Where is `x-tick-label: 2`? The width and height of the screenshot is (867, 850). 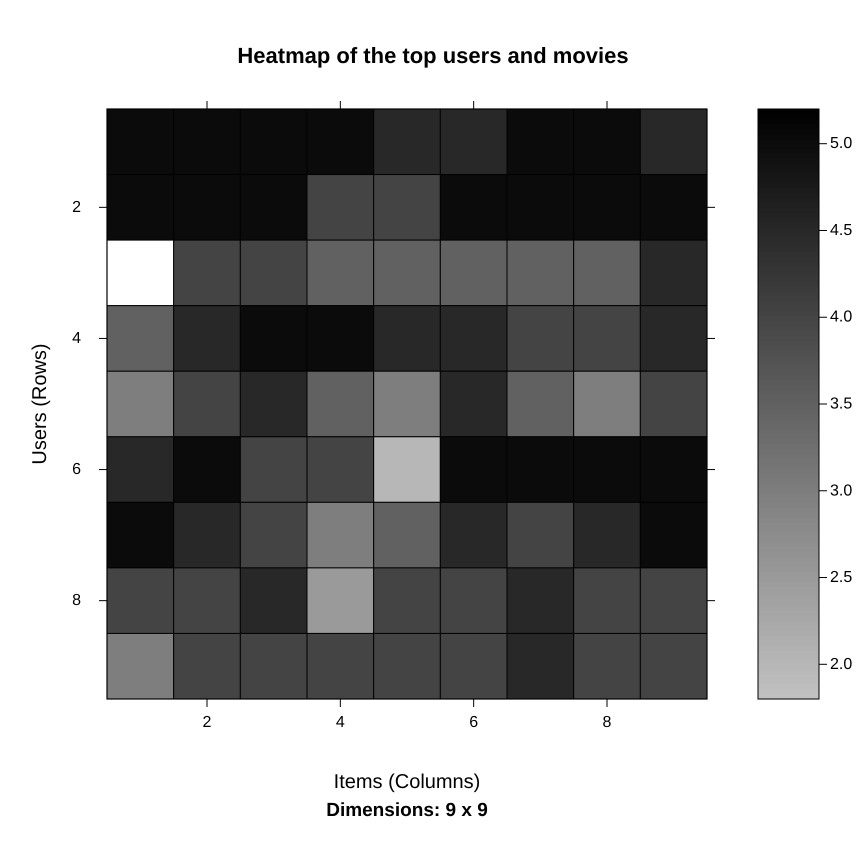
x-tick-label: 2 is located at coordinates (207, 722).